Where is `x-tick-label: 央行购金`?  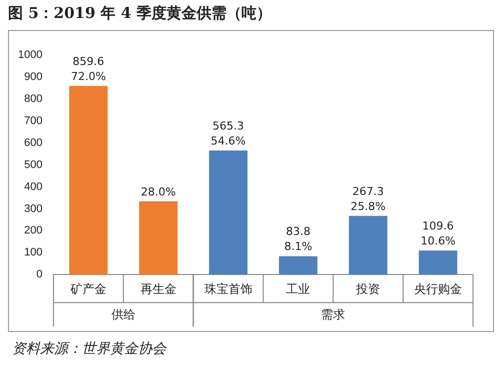 x-tick-label: 央行购金 is located at coordinates (438, 289).